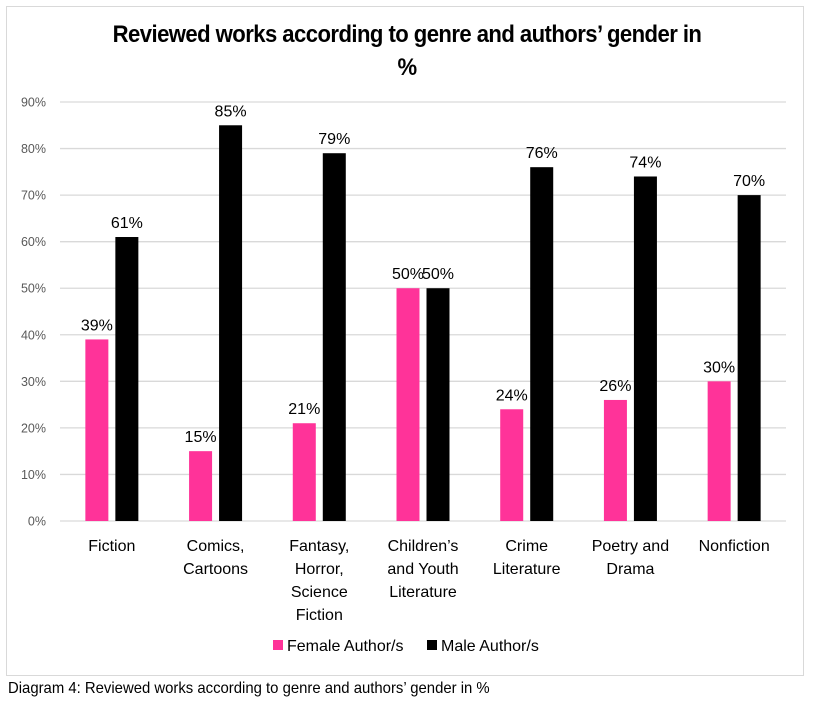 The height and width of the screenshot is (720, 814). Describe the element at coordinates (231, 111) in the screenshot. I see `data-label: 85%` at that location.